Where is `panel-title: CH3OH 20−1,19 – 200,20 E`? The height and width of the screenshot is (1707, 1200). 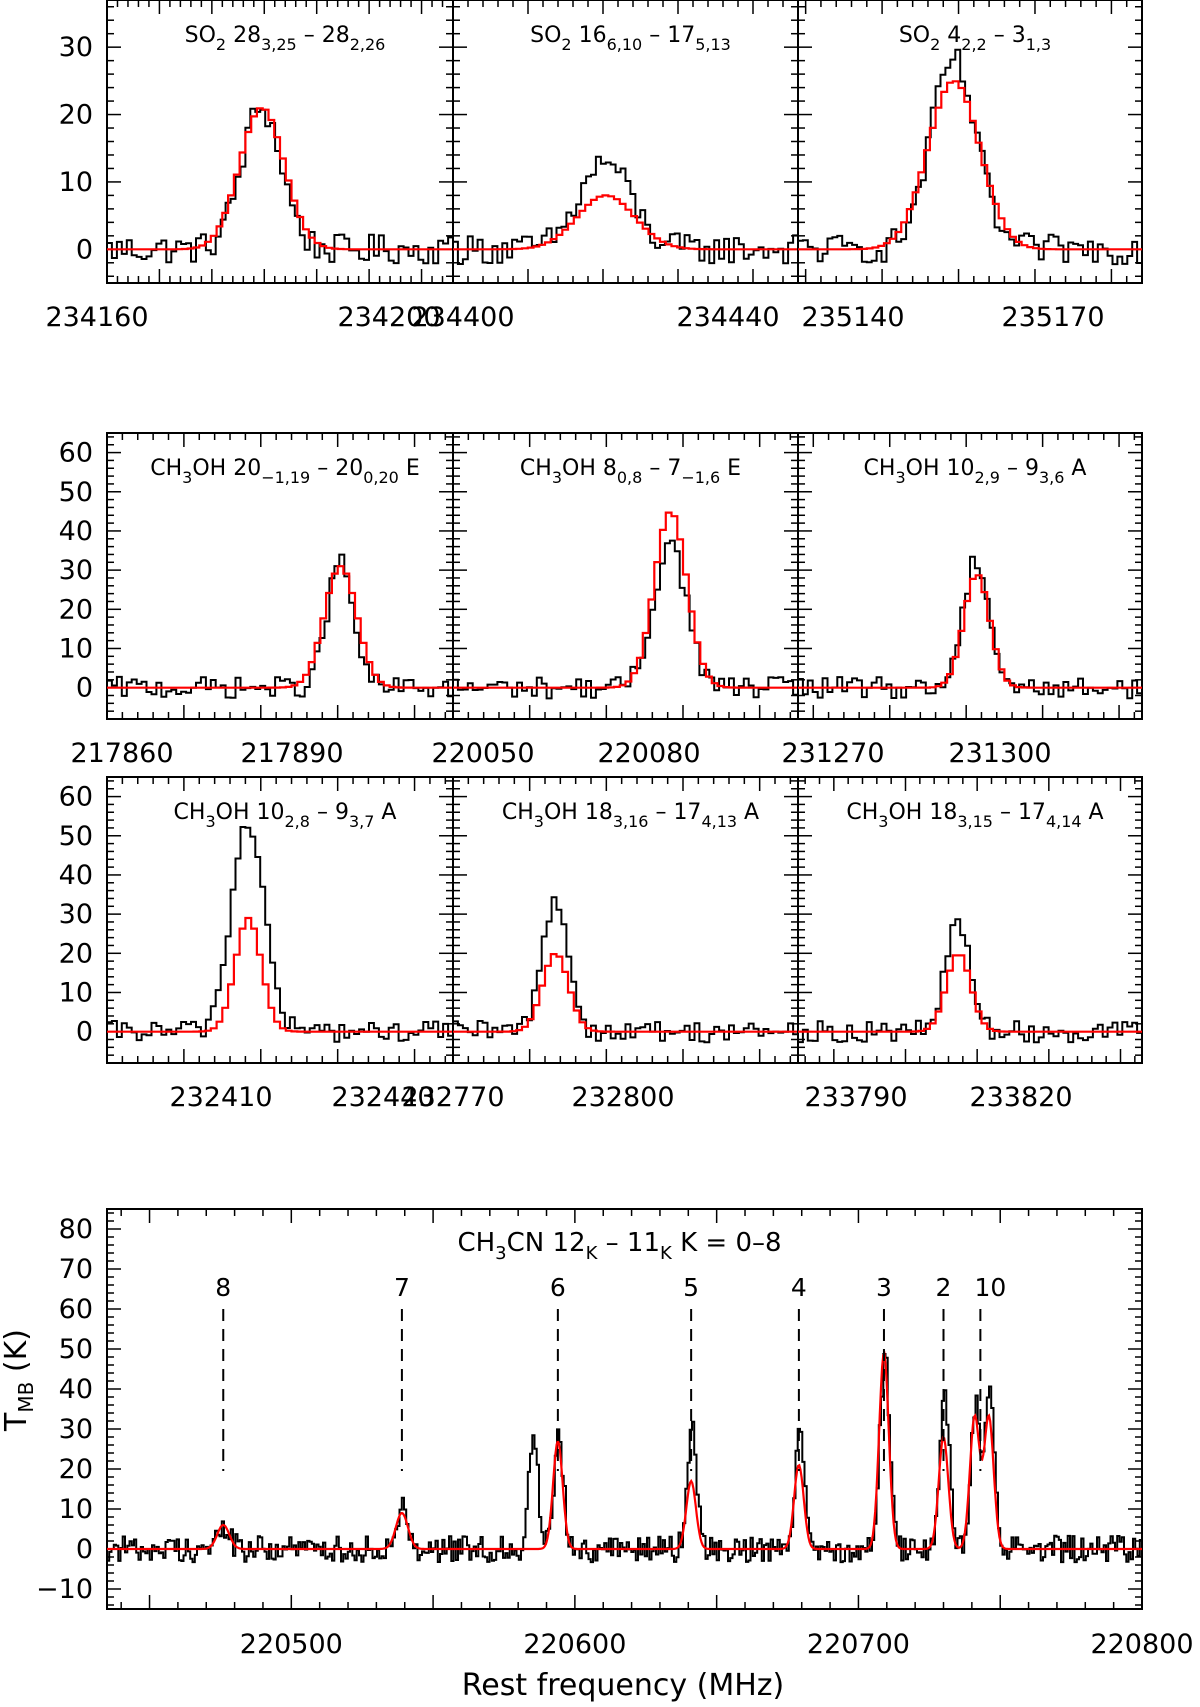
panel-title: CH3OH 20−1,19 – 200,20 E is located at coordinates (285, 471).